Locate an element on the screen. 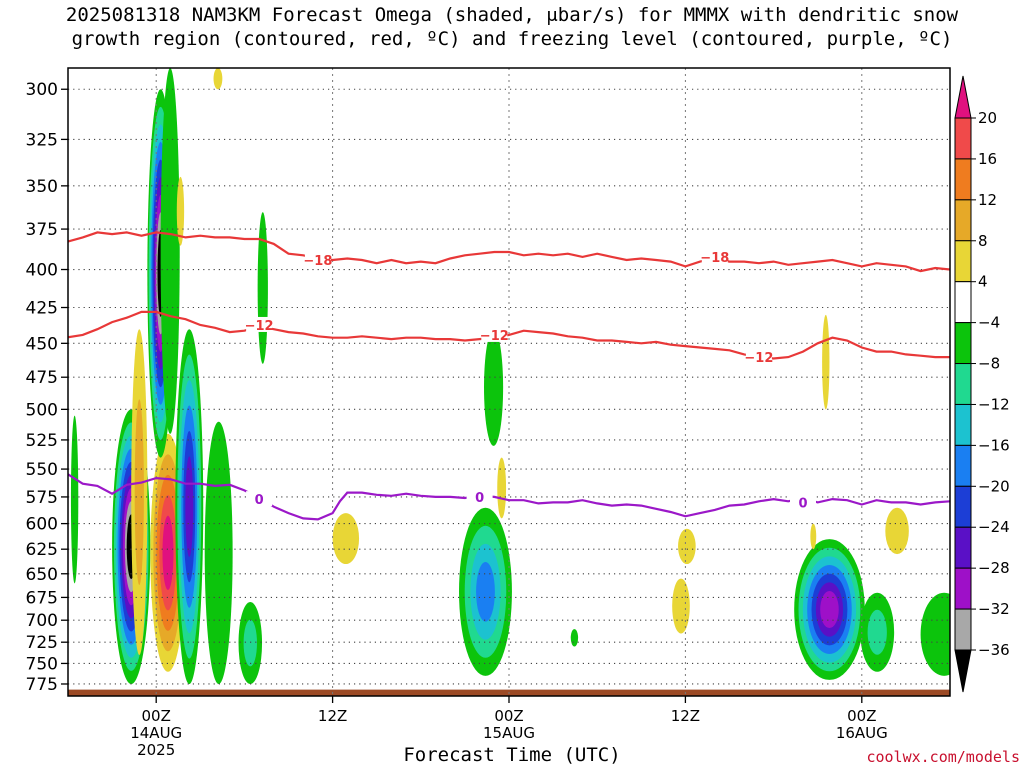 Image resolution: width=1024 pixels, height=768 pixels. colorbar-label-1: 16 is located at coordinates (987, 159).